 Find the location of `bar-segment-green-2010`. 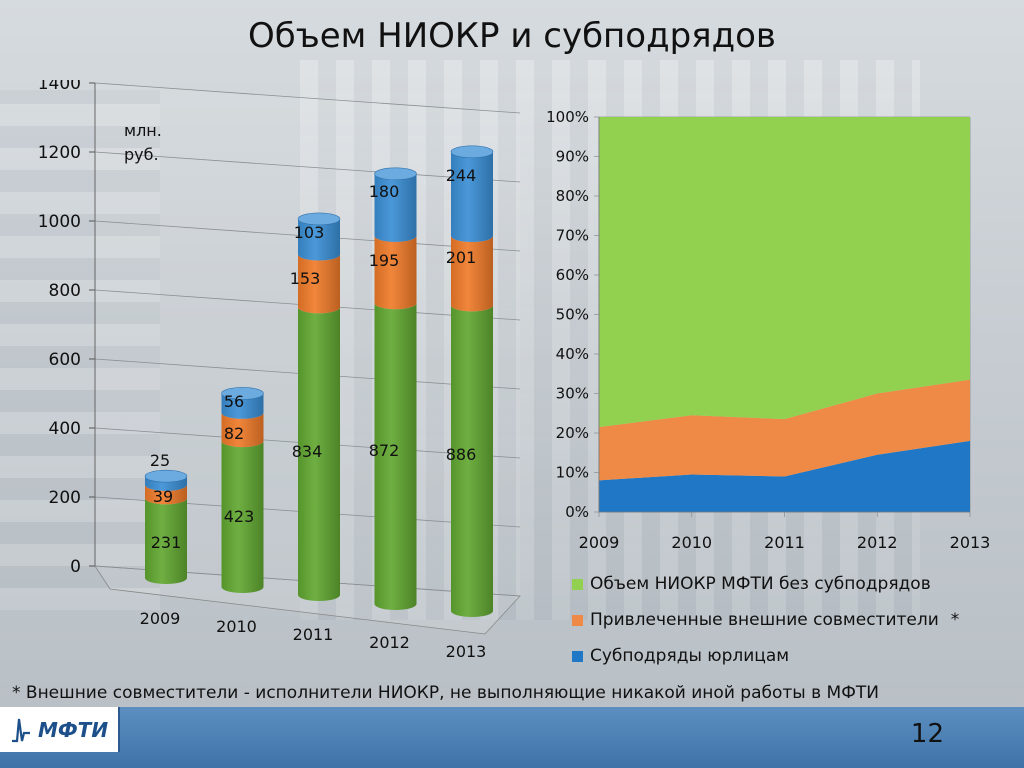

bar-segment-green-2010 is located at coordinates (242, 517).